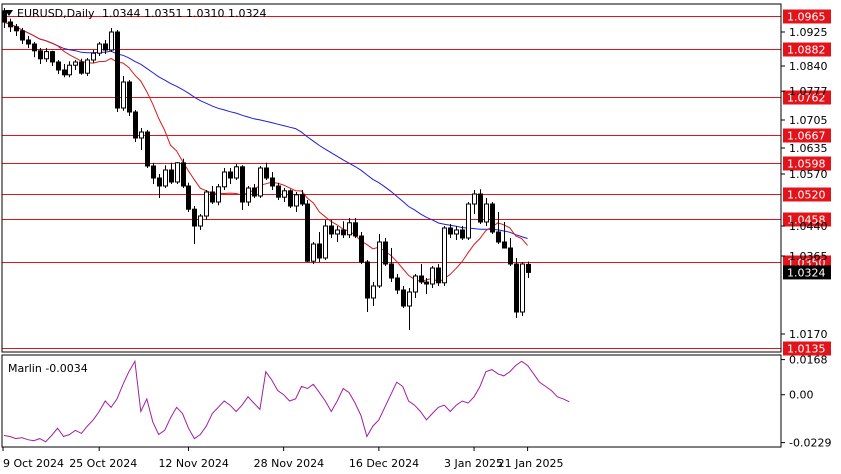 Image resolution: width=841 pixels, height=474 pixels. What do you see at coordinates (808, 32) in the screenshot?
I see `price-tick-label: 1.0925` at bounding box center [808, 32].